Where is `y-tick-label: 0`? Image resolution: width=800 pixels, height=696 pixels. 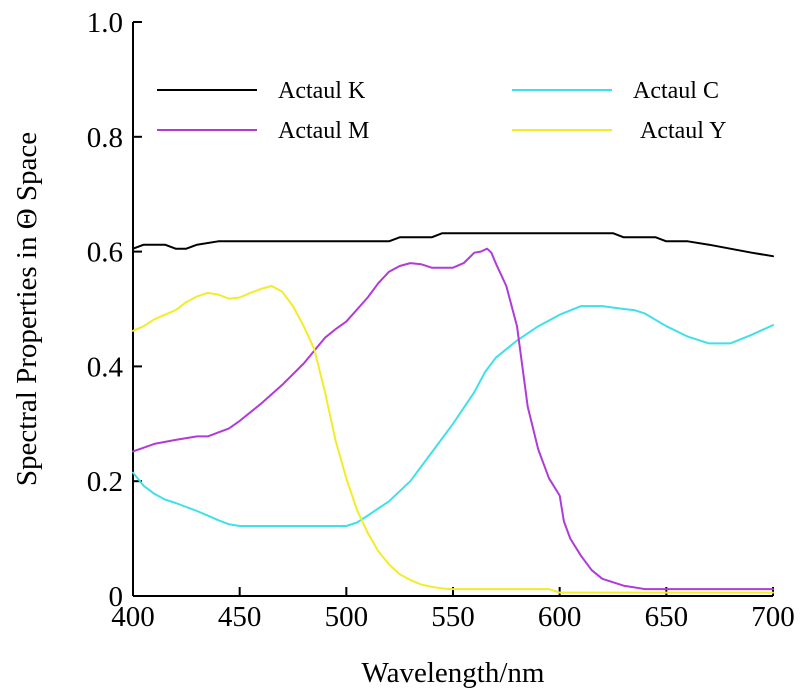 y-tick-label: 0 is located at coordinates (116, 597).